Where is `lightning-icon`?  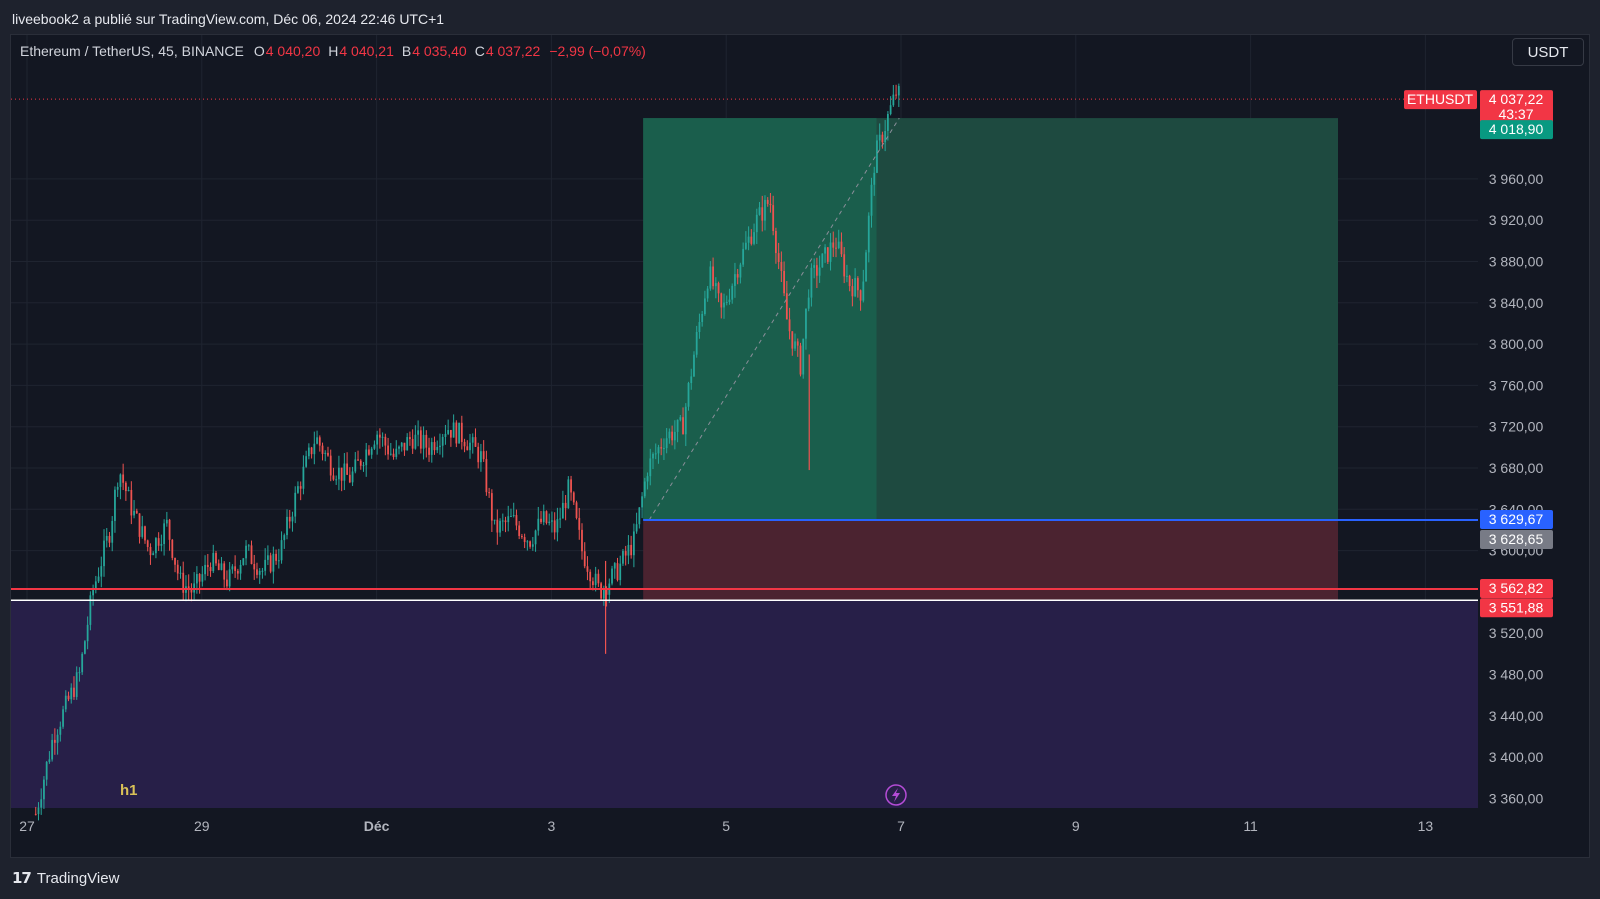 lightning-icon is located at coordinates (896, 795).